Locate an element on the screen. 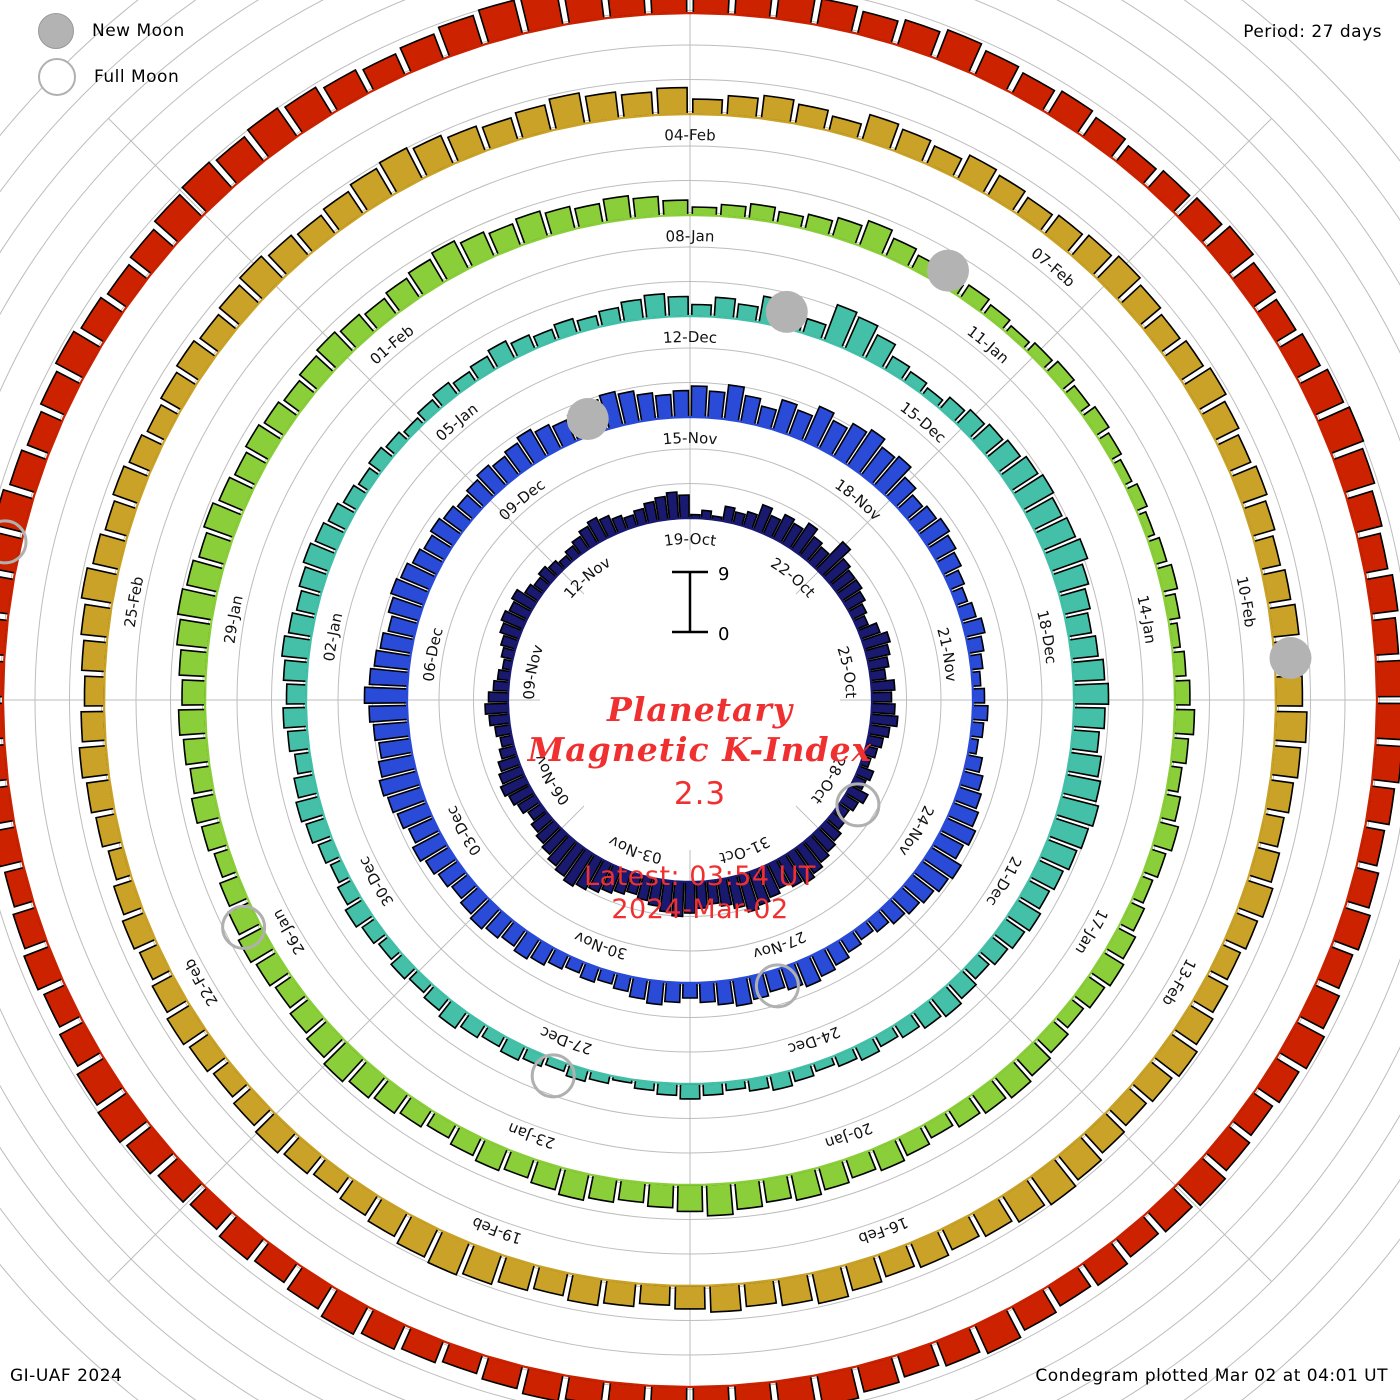  plotted-label: Condegram plotted Mar 02 at 04:01 UT is located at coordinates (1211, 1376).